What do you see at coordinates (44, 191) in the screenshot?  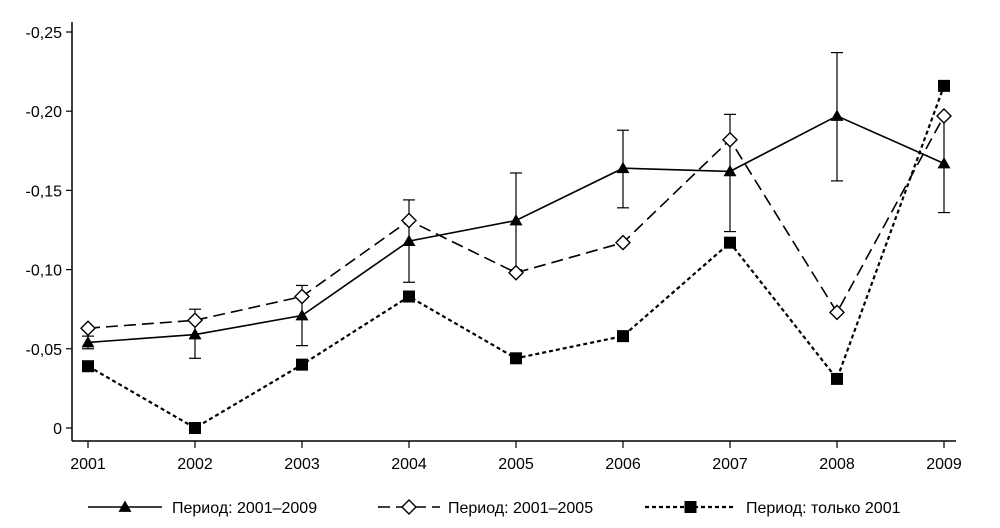 I see `y-tick-label: -0,15` at bounding box center [44, 191].